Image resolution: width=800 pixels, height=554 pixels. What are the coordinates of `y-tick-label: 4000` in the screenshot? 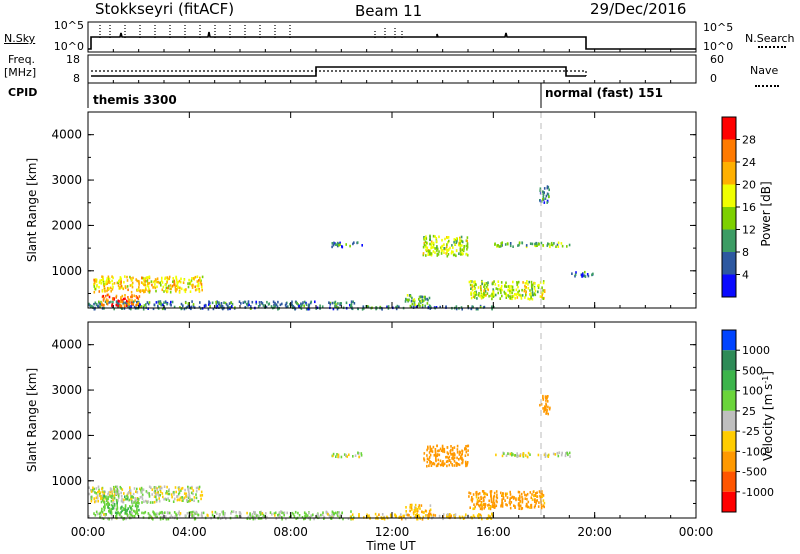 It's located at (66, 135).